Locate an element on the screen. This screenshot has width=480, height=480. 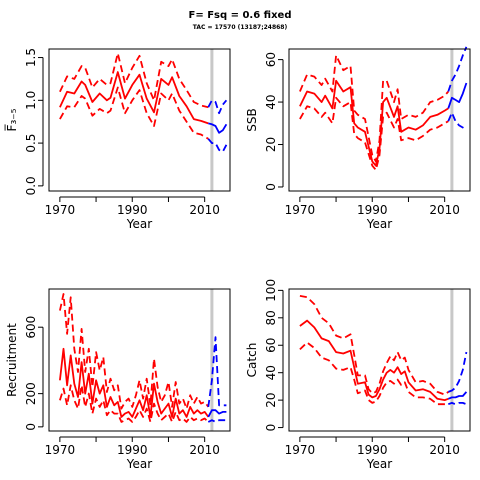
y-tick-label: 200 is located at coordinates (31, 393).